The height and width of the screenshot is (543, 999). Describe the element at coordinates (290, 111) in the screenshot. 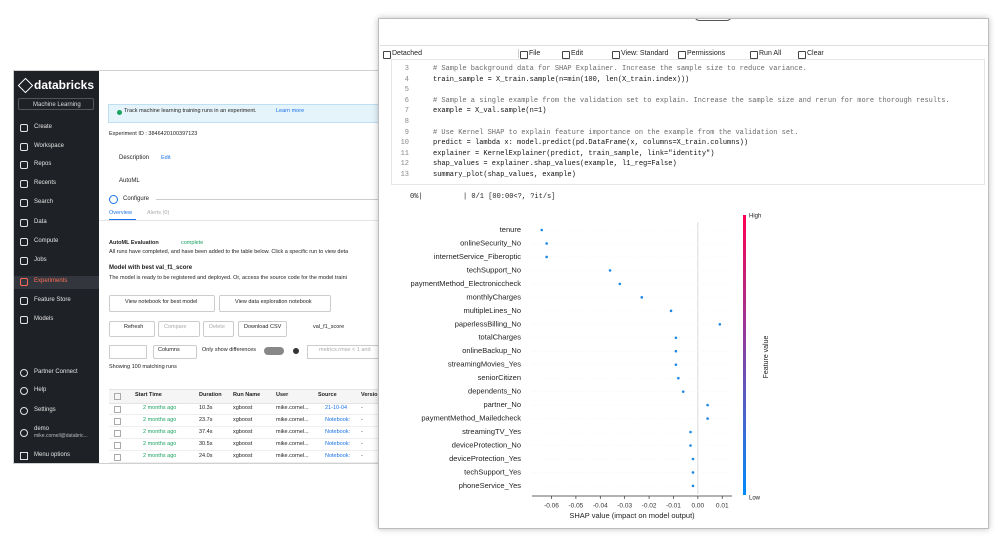

I see `banner-link: Learn more` at that location.